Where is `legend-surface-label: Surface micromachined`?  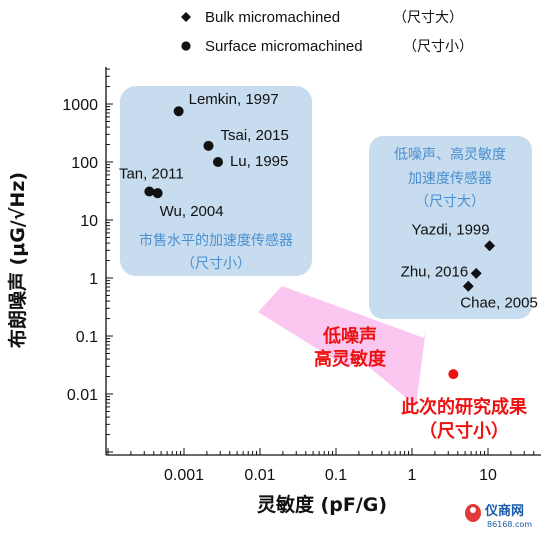
legend-surface-label: Surface micromachined is located at coordinates (284, 46).